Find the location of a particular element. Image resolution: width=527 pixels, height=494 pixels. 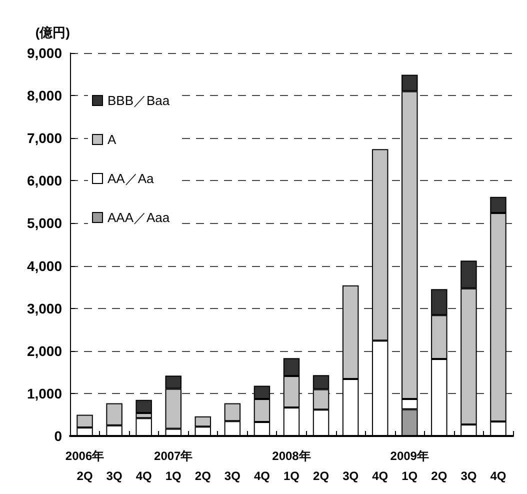

y-tick-label: 7,000 is located at coordinates (44, 138).